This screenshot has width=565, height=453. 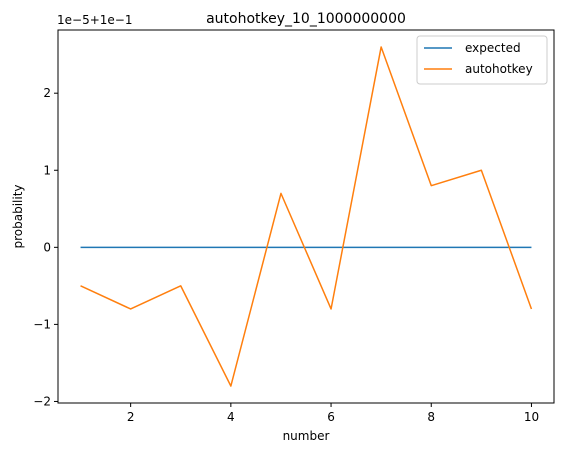 I want to click on y-tick-label: 2, so click(x=47, y=93).